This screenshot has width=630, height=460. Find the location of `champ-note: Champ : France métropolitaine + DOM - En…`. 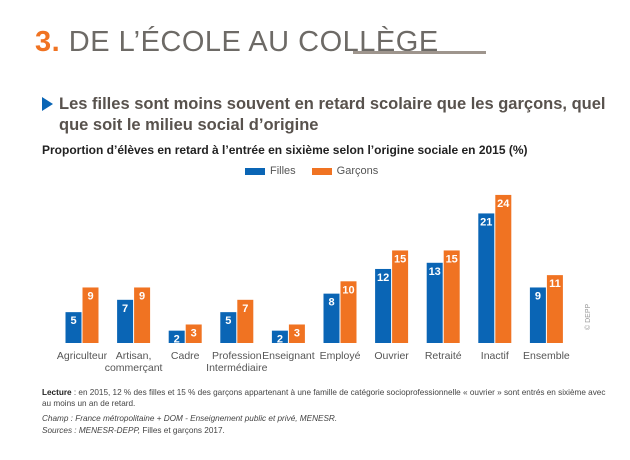

champ-note: Champ : France métropolitaine + DOM - En… is located at coordinates (327, 419).